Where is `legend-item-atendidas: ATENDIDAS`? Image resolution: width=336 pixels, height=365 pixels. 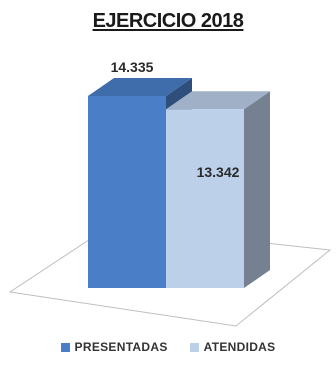
legend-item-atendidas: ATENDIDAS is located at coordinates (232, 347).